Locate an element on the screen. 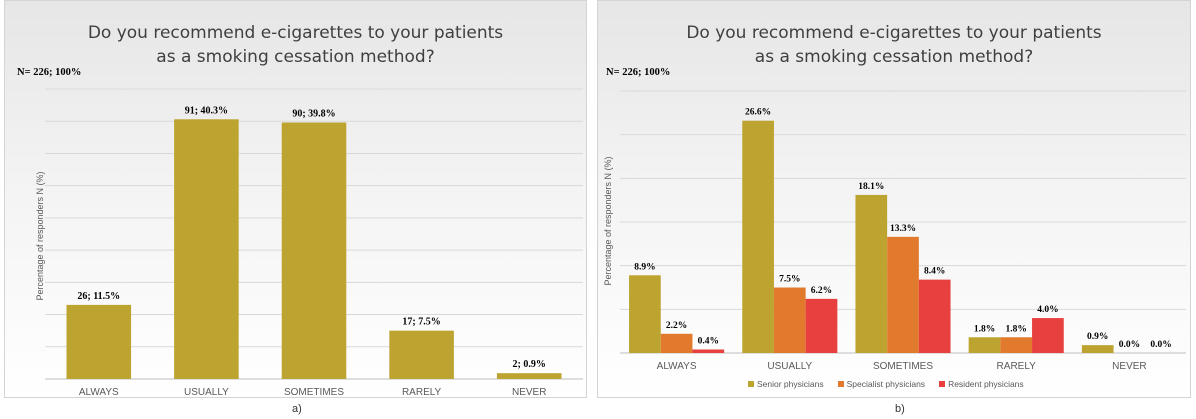 This screenshot has width=1196, height=419. legend-item: Specialist physicians is located at coordinates (881, 384).